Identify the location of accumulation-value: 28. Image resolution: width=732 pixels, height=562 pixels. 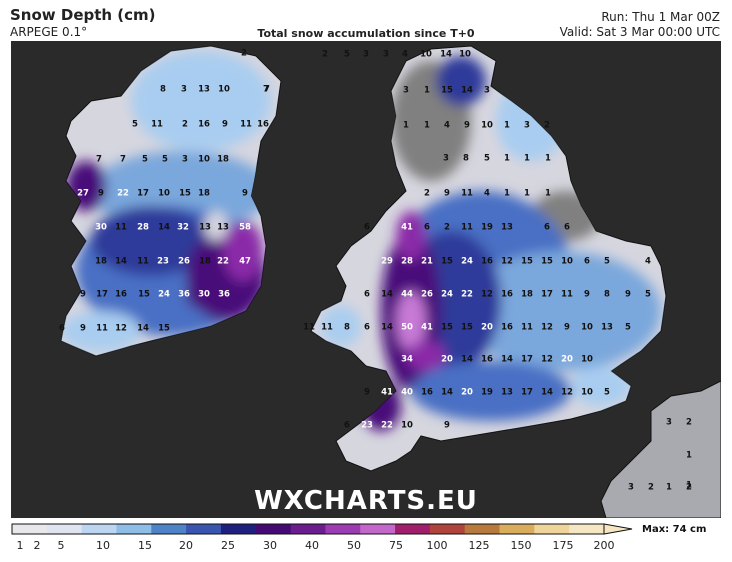
(407, 262).